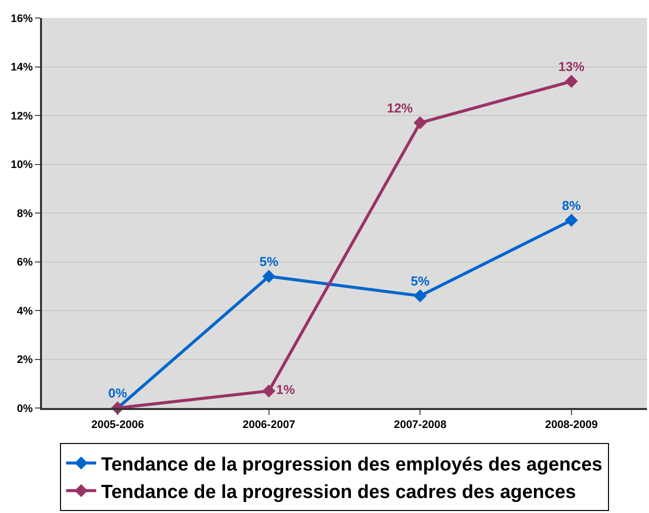 This screenshot has height=513, width=649. I want to click on data-label: 12%, so click(400, 108).